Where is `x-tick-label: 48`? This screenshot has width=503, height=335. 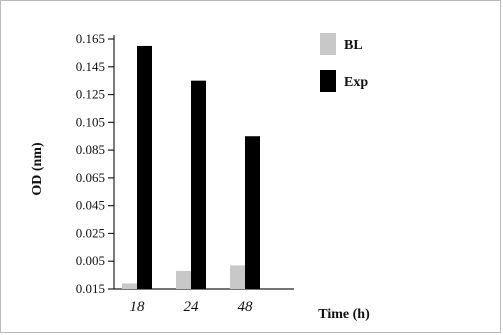
x-tick-label: 48 is located at coordinates (246, 307).